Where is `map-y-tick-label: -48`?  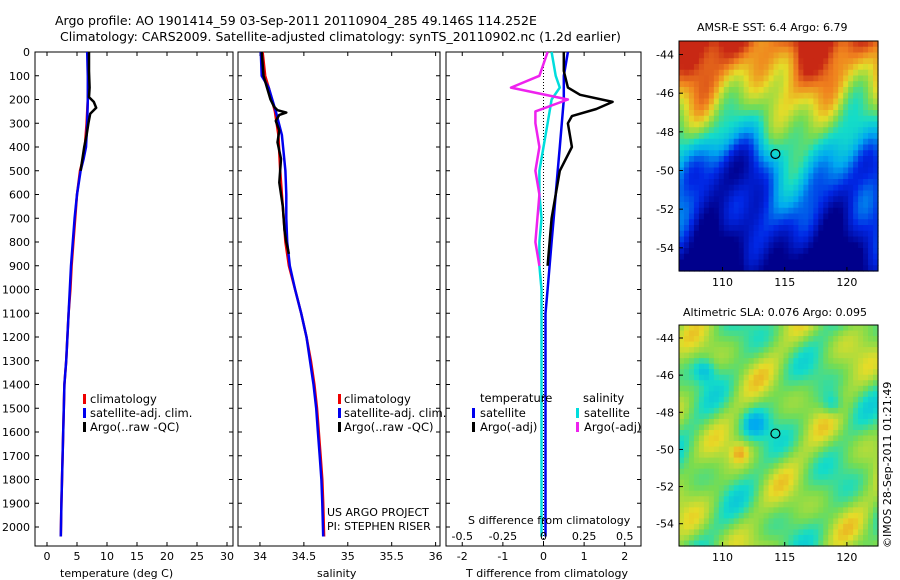 map-y-tick-label: -48 is located at coordinates (665, 412).